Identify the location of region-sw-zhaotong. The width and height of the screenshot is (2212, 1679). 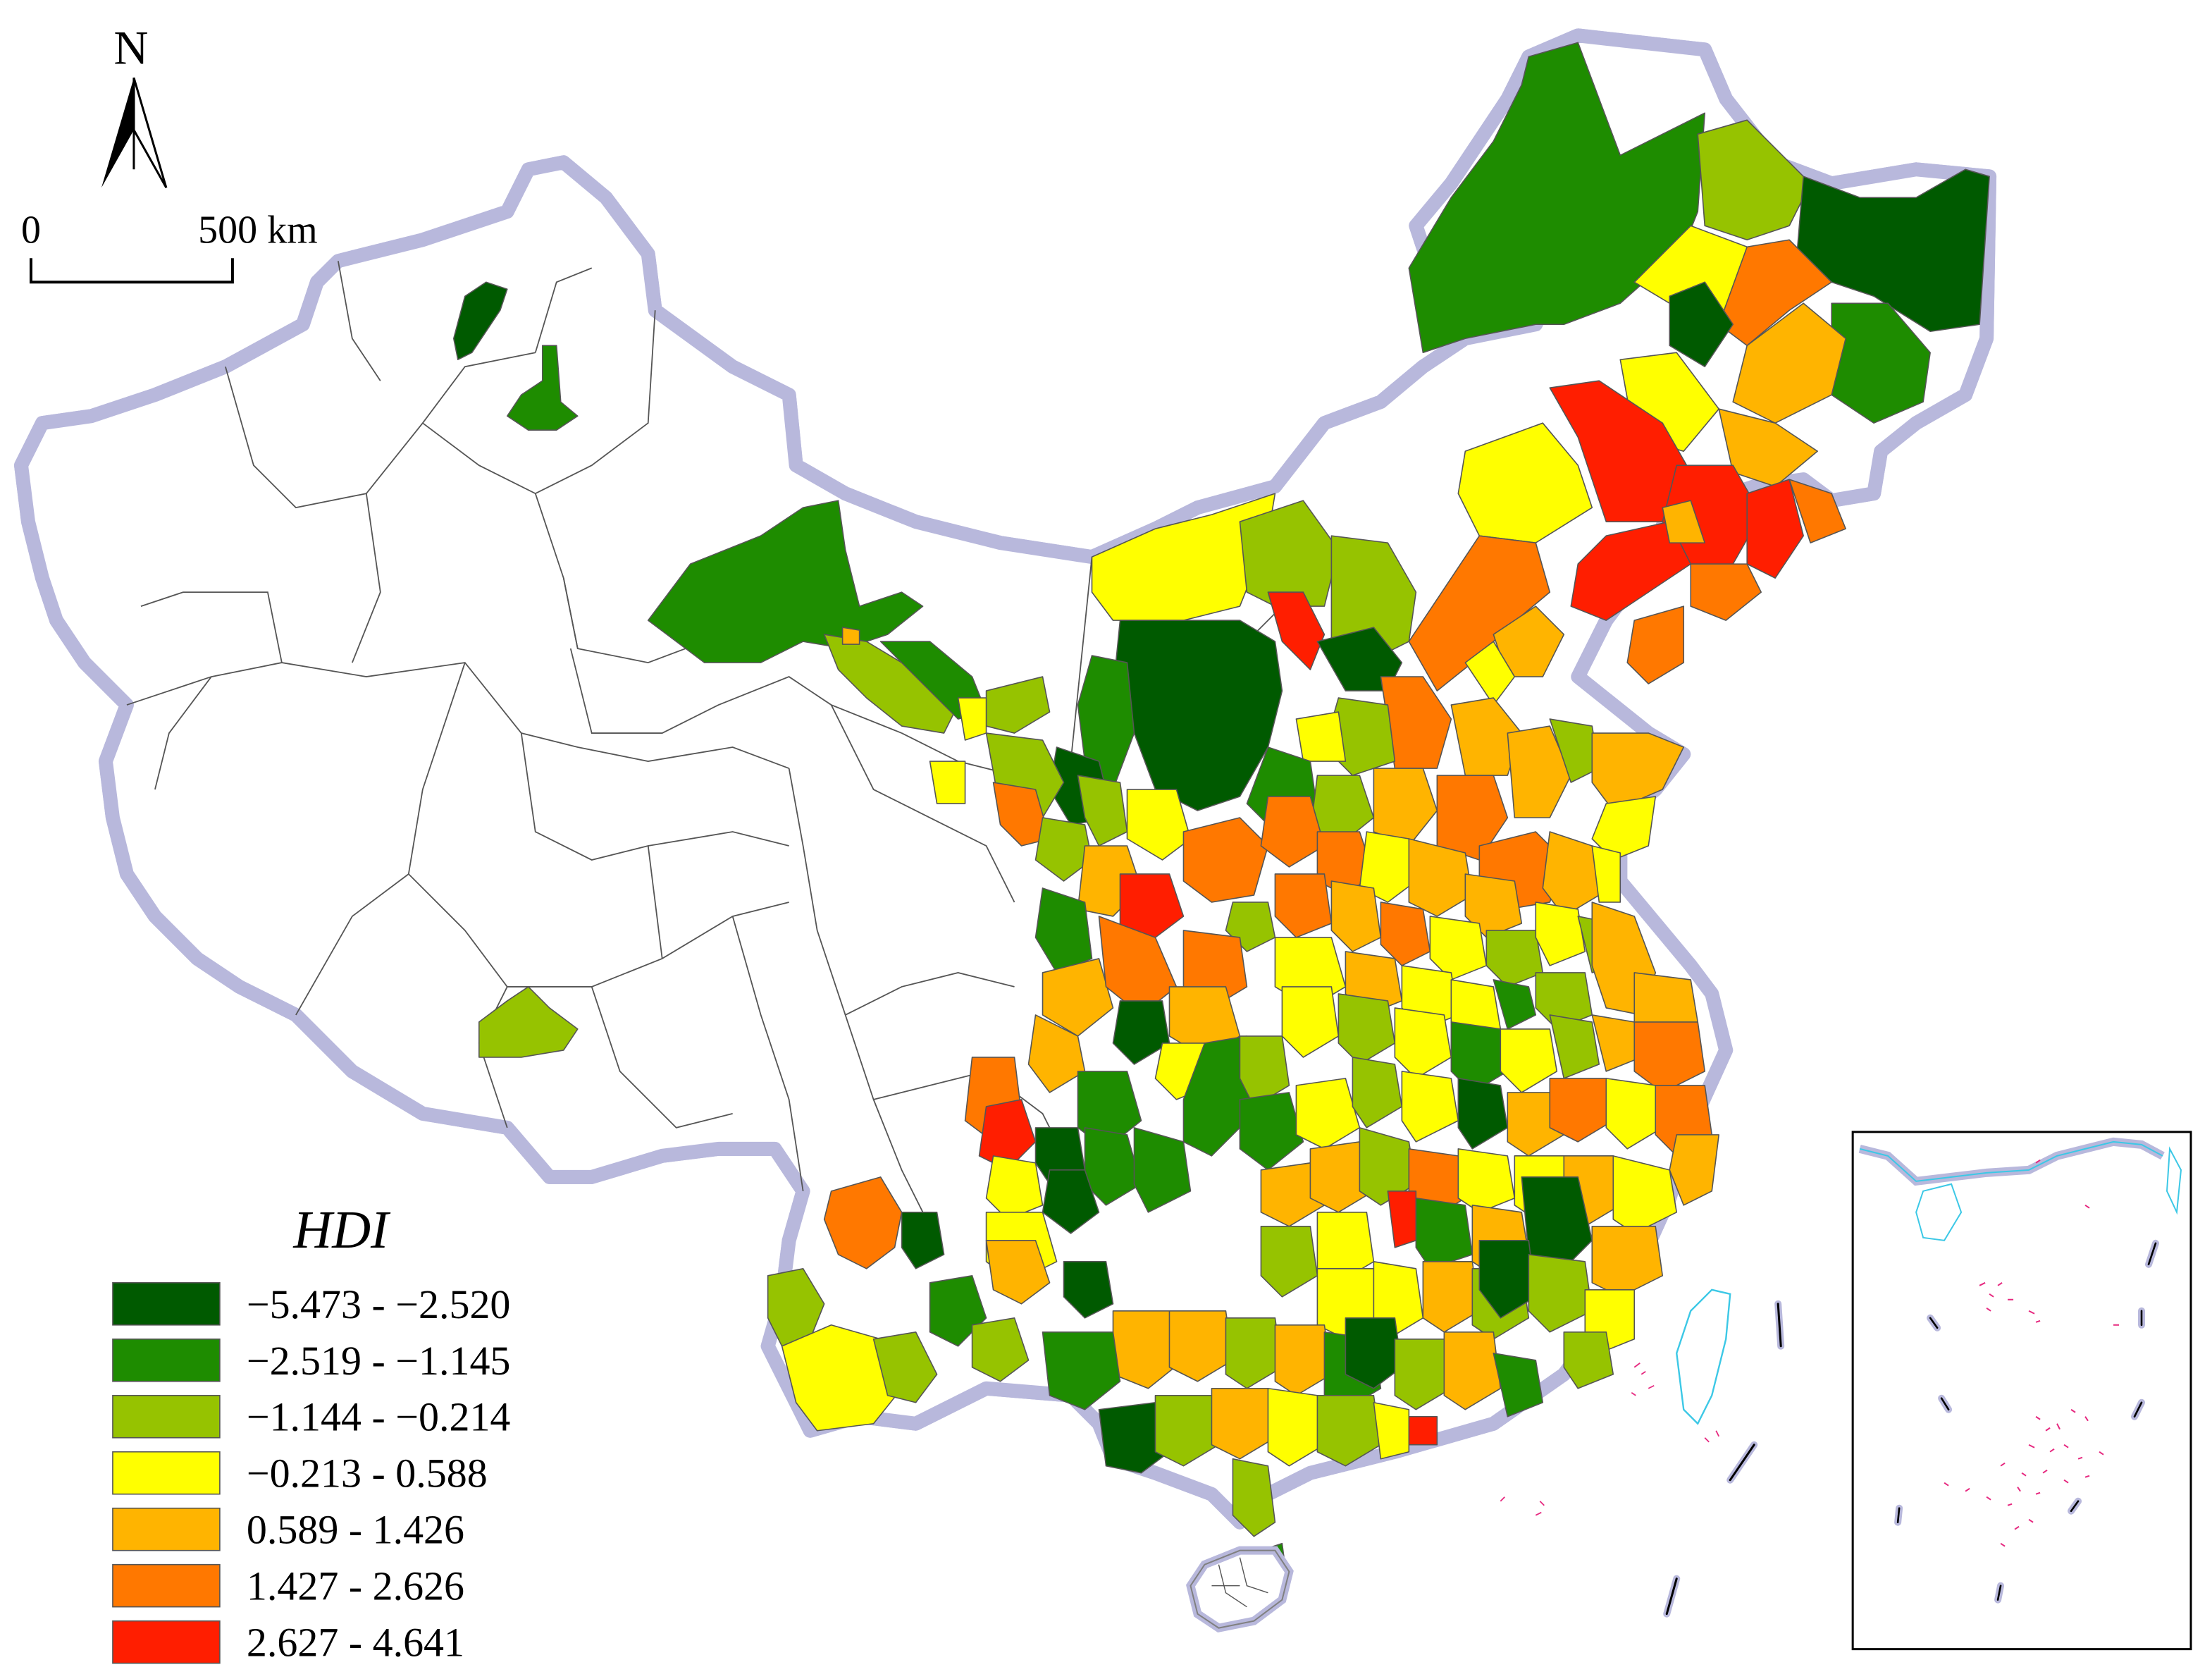
(923, 1240).